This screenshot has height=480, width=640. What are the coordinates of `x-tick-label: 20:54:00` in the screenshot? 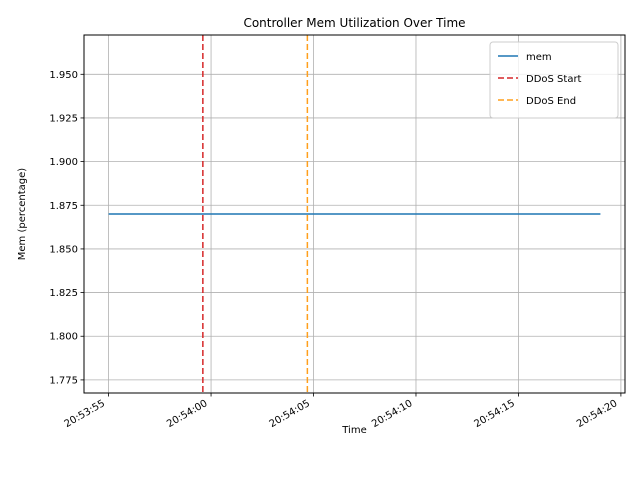 It's located at (187, 414).